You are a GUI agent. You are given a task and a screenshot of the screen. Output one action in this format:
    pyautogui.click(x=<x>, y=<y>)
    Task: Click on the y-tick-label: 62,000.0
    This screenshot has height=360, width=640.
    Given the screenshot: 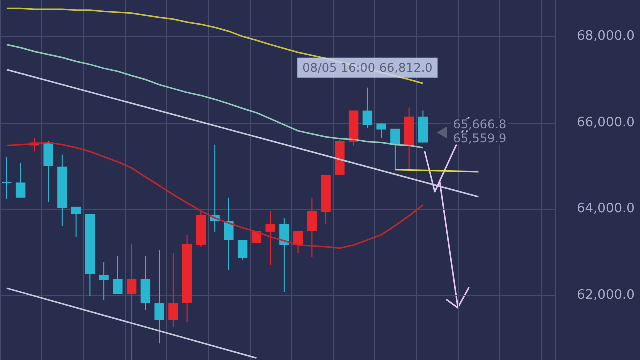 What is the action you would take?
    pyautogui.click(x=606, y=295)
    